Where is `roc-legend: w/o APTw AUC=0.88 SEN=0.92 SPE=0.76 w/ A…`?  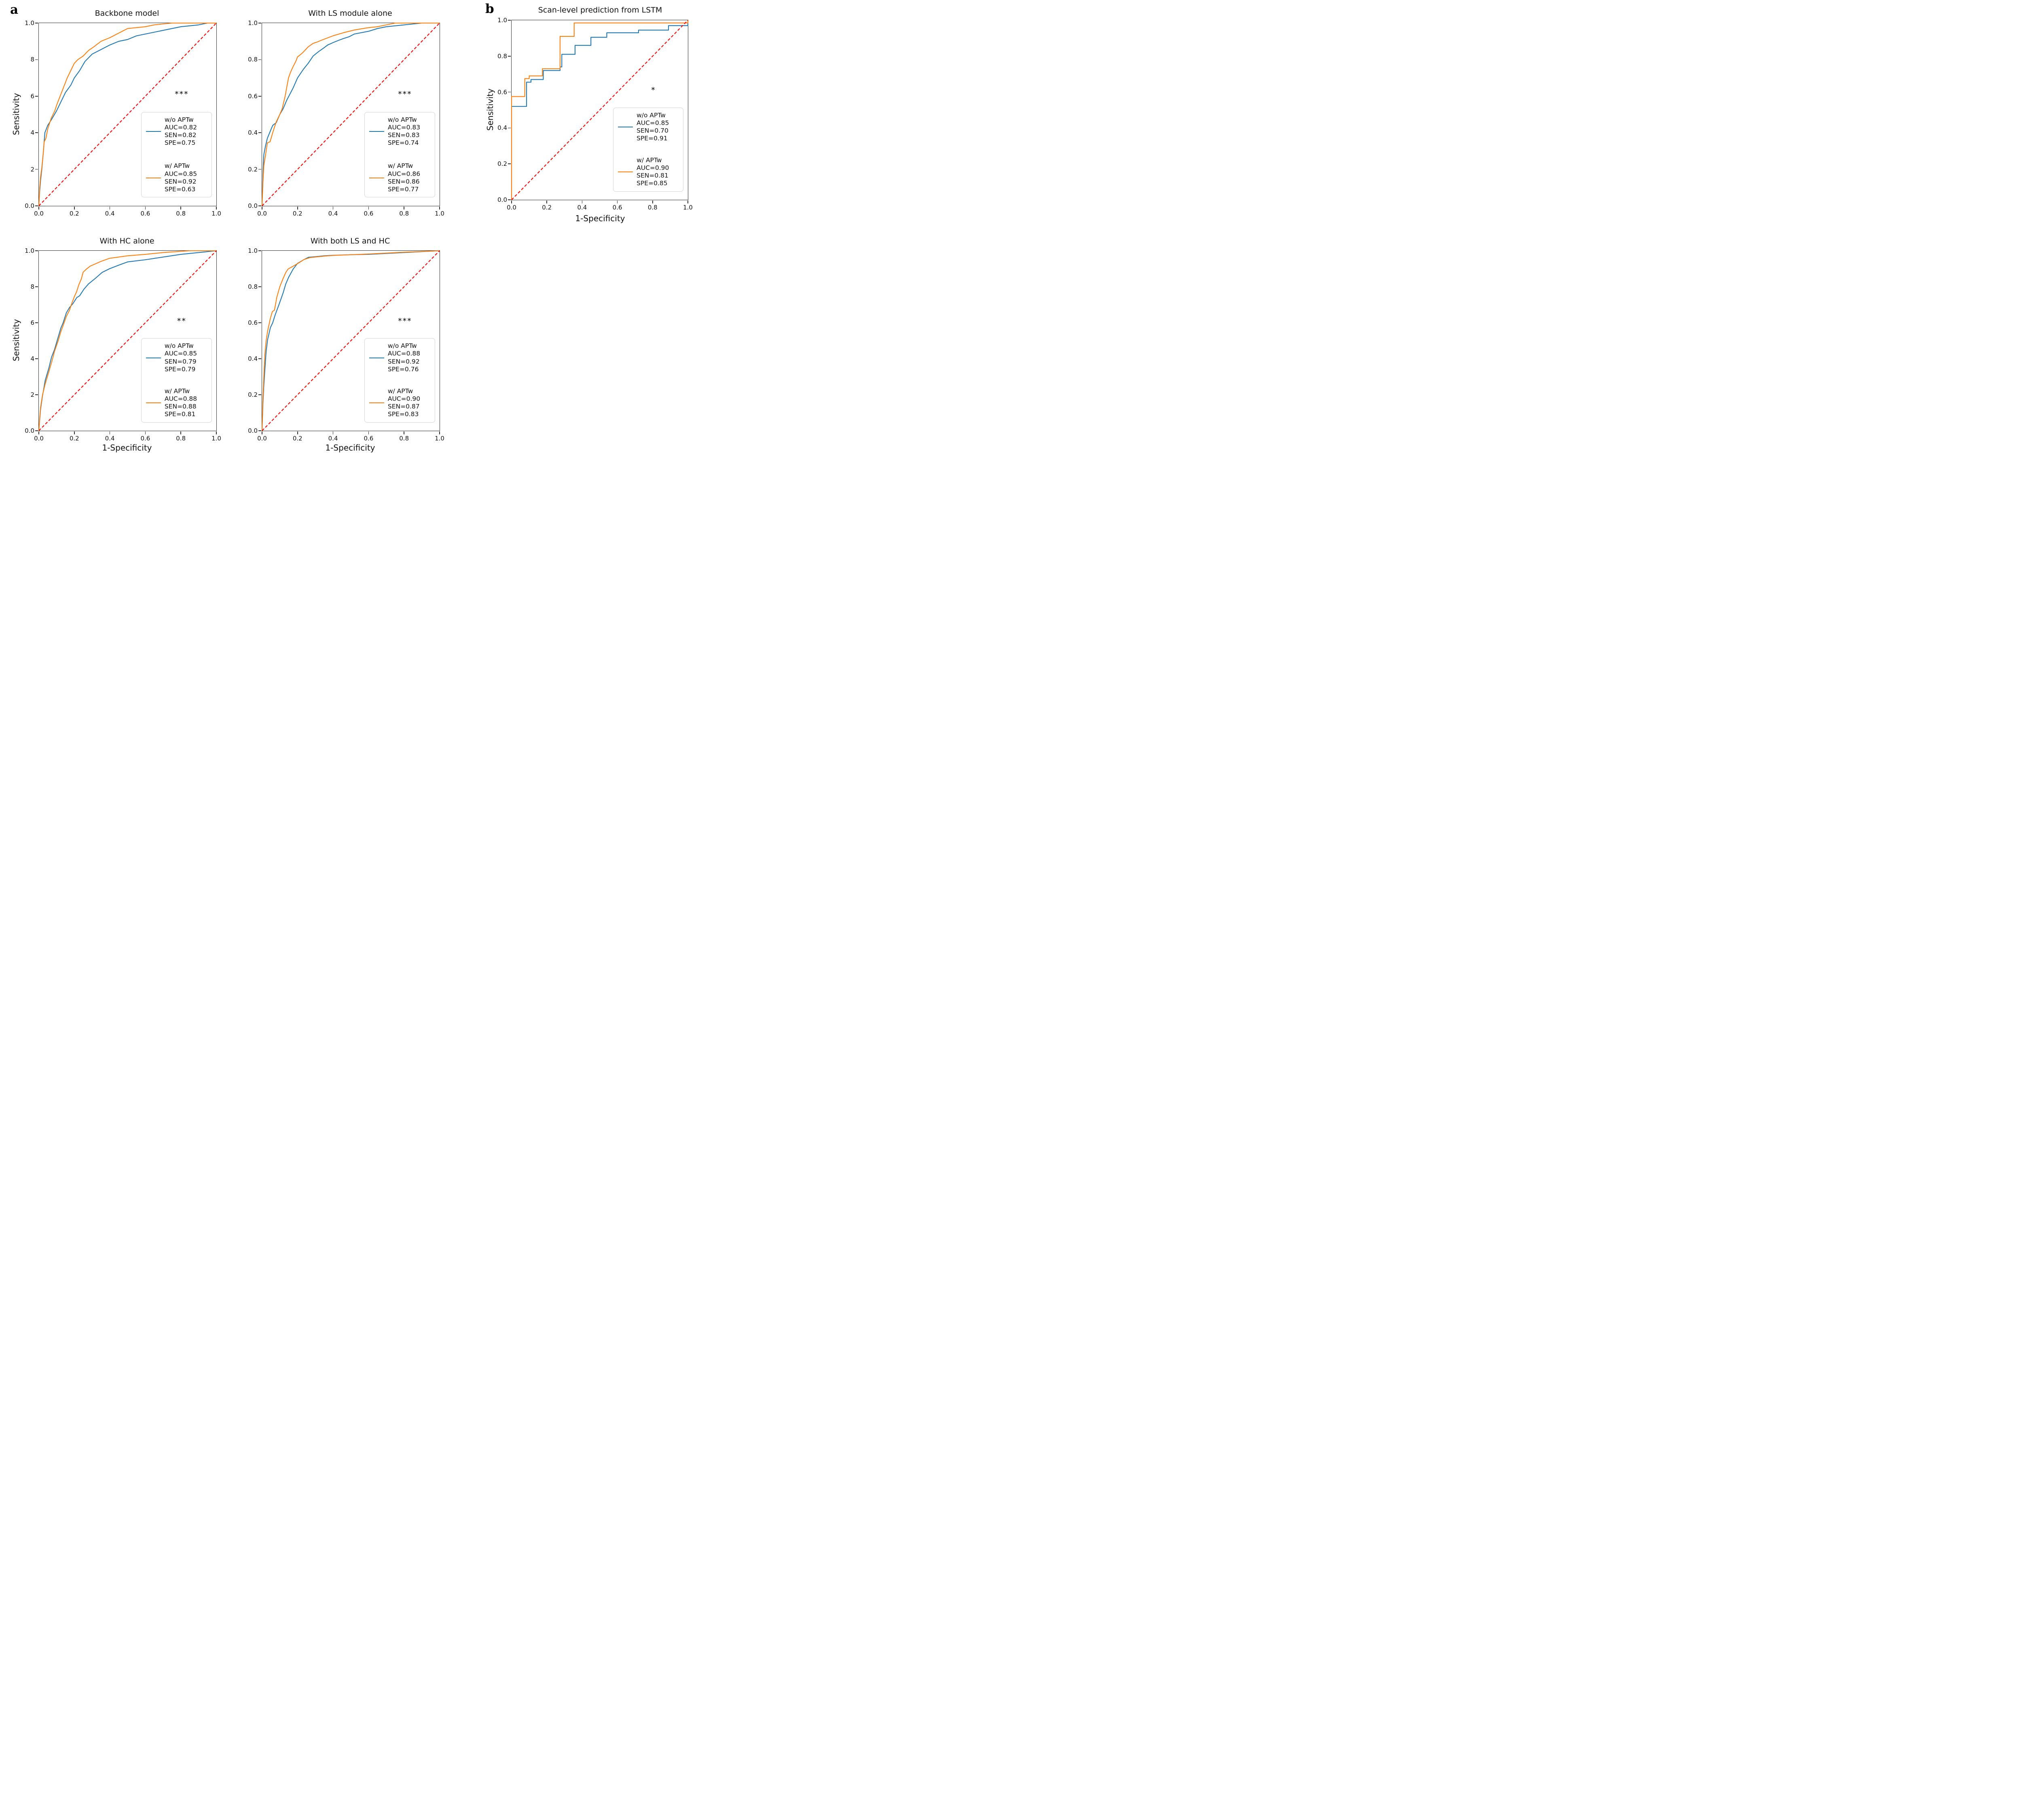 roc-legend: w/o APTw AUC=0.88 SEN=0.92 SPE=0.76 w/ A… is located at coordinates (399, 380).